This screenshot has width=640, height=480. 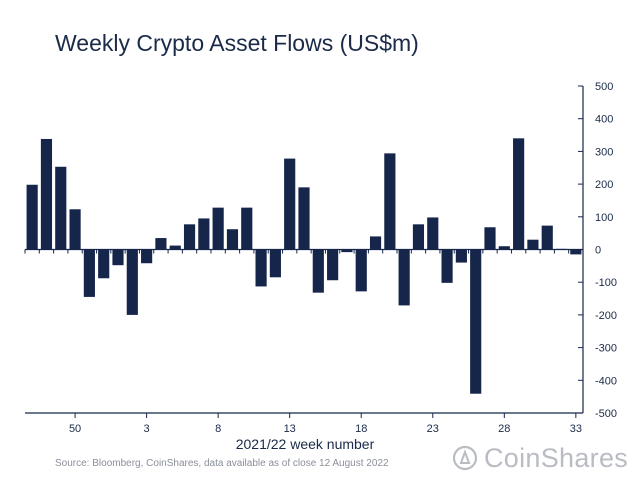 What do you see at coordinates (604, 218) in the screenshot?
I see `y-tick-label: 100` at bounding box center [604, 218].